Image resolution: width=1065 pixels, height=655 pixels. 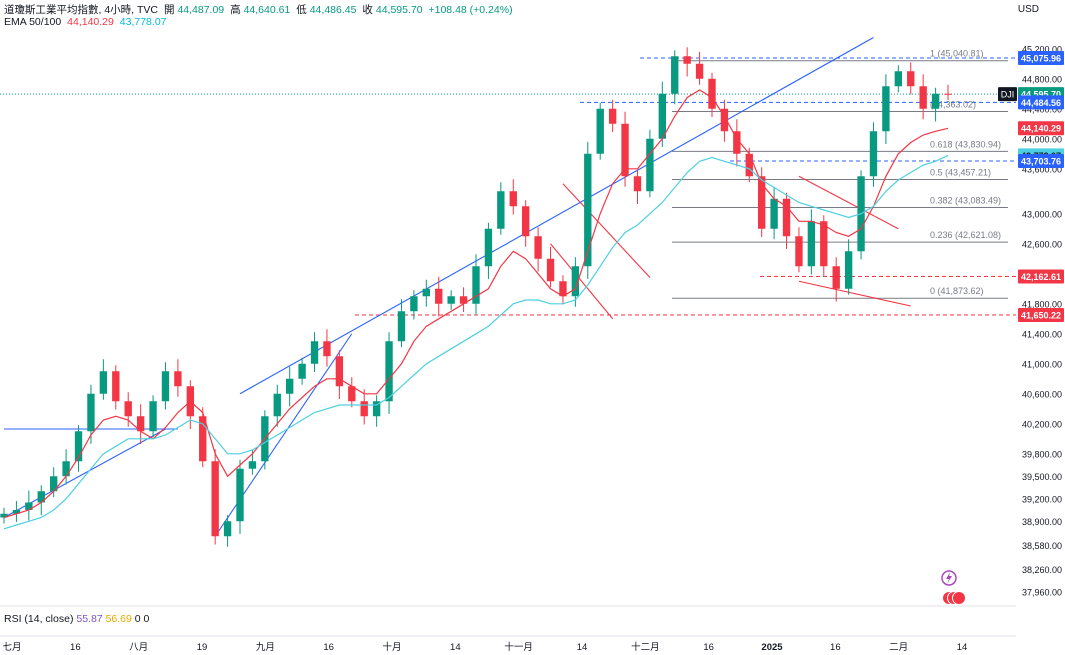 I want to click on y-tick-label: 40,600.00, so click(x=1042, y=394).